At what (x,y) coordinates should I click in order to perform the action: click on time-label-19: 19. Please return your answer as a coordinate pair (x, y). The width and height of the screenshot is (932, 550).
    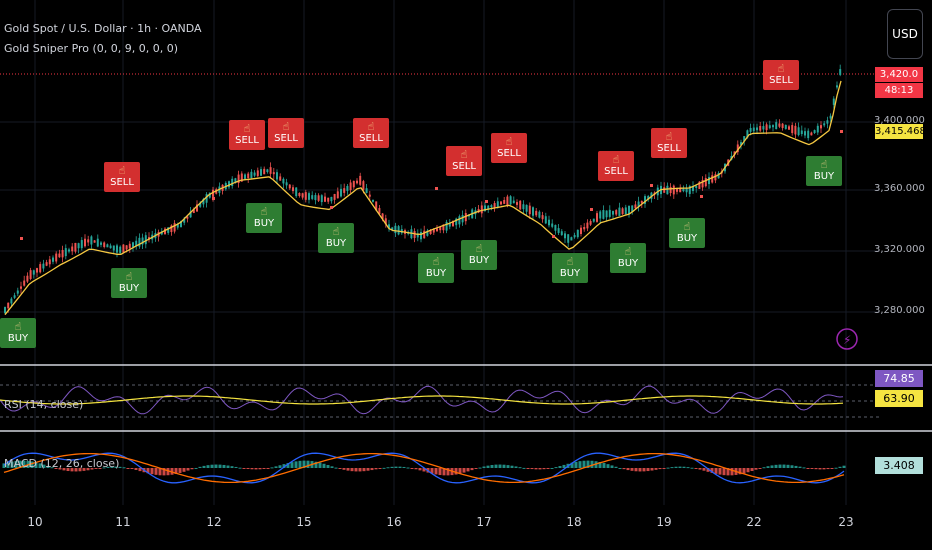
    Looking at the image, I should click on (664, 522).